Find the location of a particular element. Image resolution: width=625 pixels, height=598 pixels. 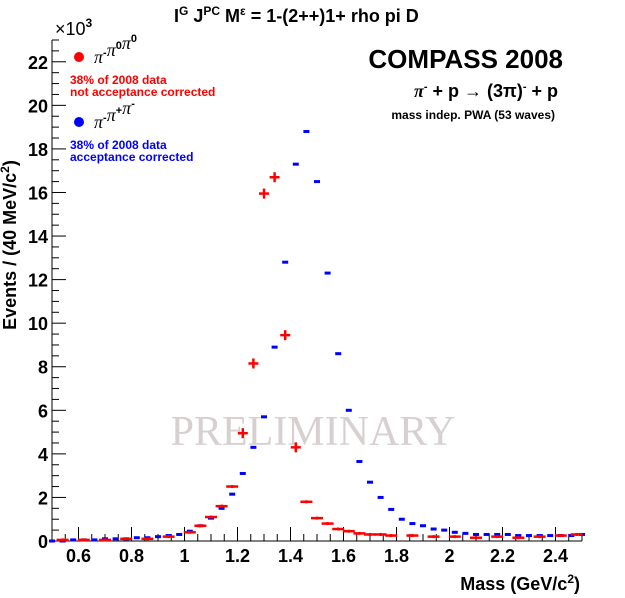

y-tick-label: 4 is located at coordinates (43, 455).